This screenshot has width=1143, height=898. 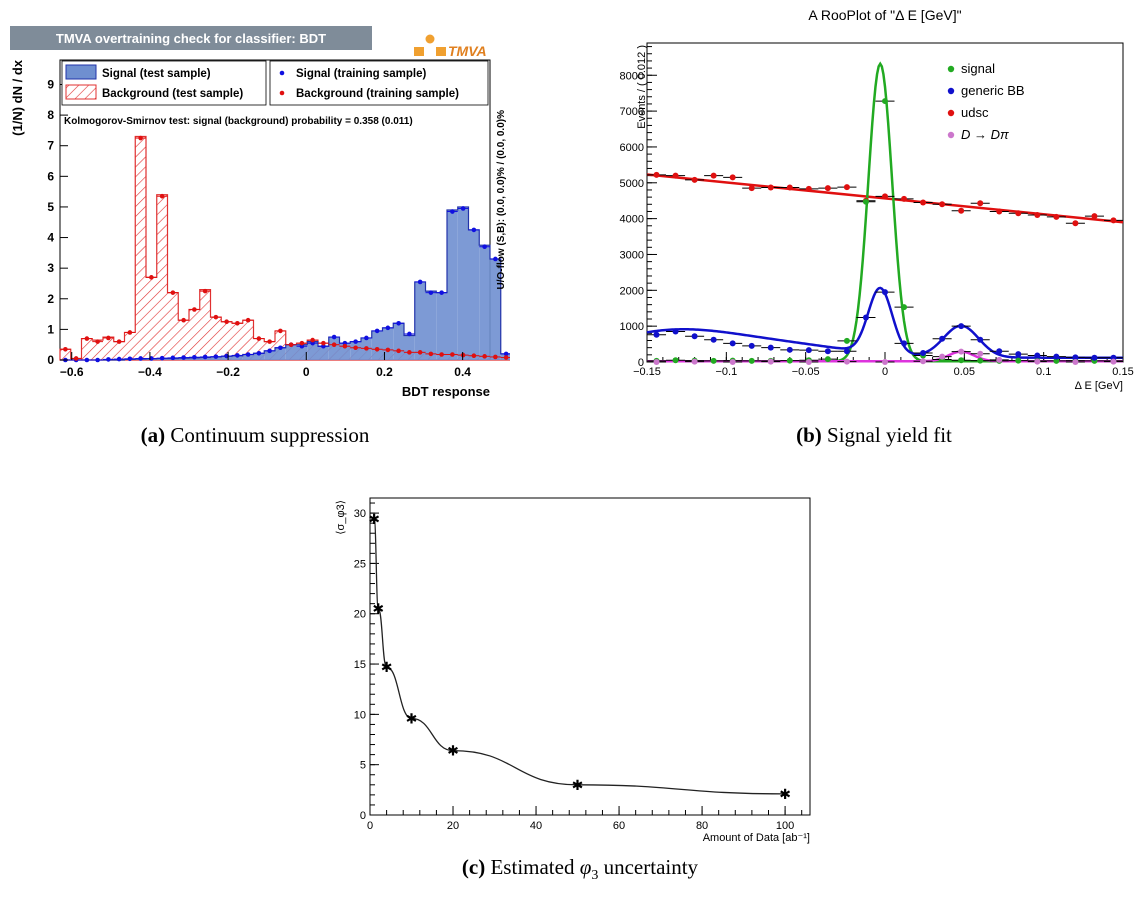 What do you see at coordinates (153, 435) in the screenshot?
I see `caption-a-label: (a)` at bounding box center [153, 435].